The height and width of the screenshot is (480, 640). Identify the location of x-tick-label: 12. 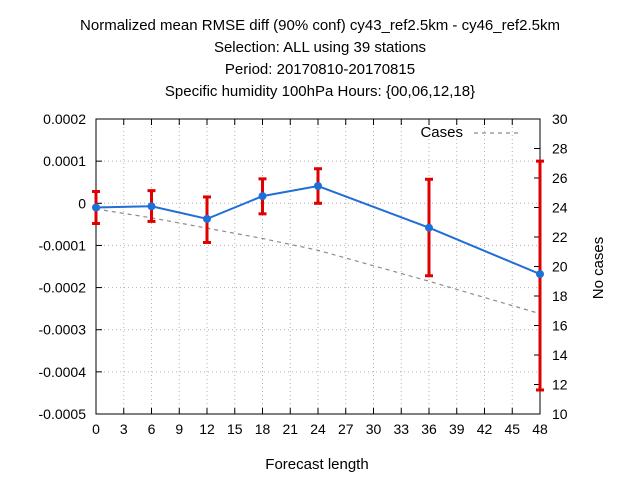
(207, 429).